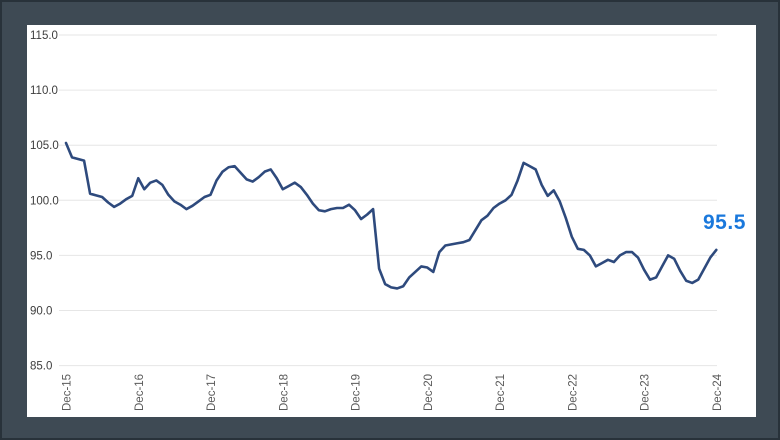 Image resolution: width=780 pixels, height=440 pixels. I want to click on y-axis-tick-label: 85.0, so click(41, 367).